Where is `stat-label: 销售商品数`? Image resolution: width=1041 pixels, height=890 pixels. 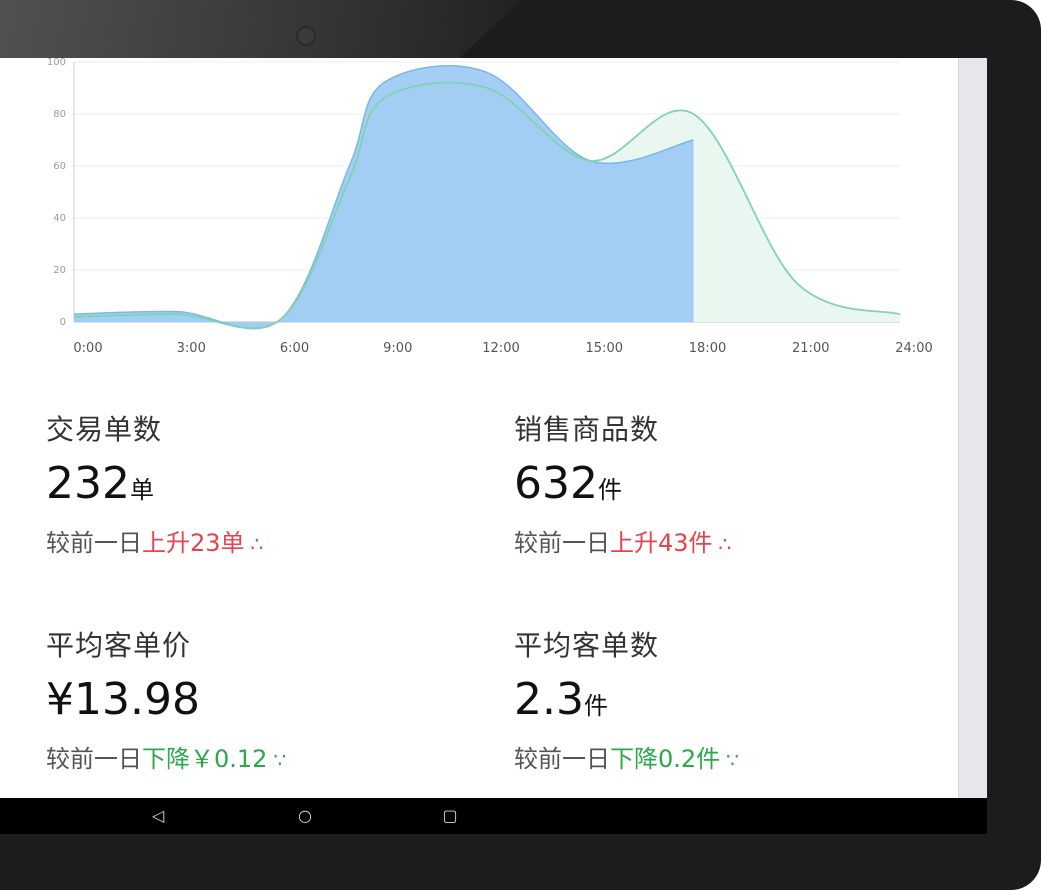
stat-label: 销售商品数 is located at coordinates (587, 429).